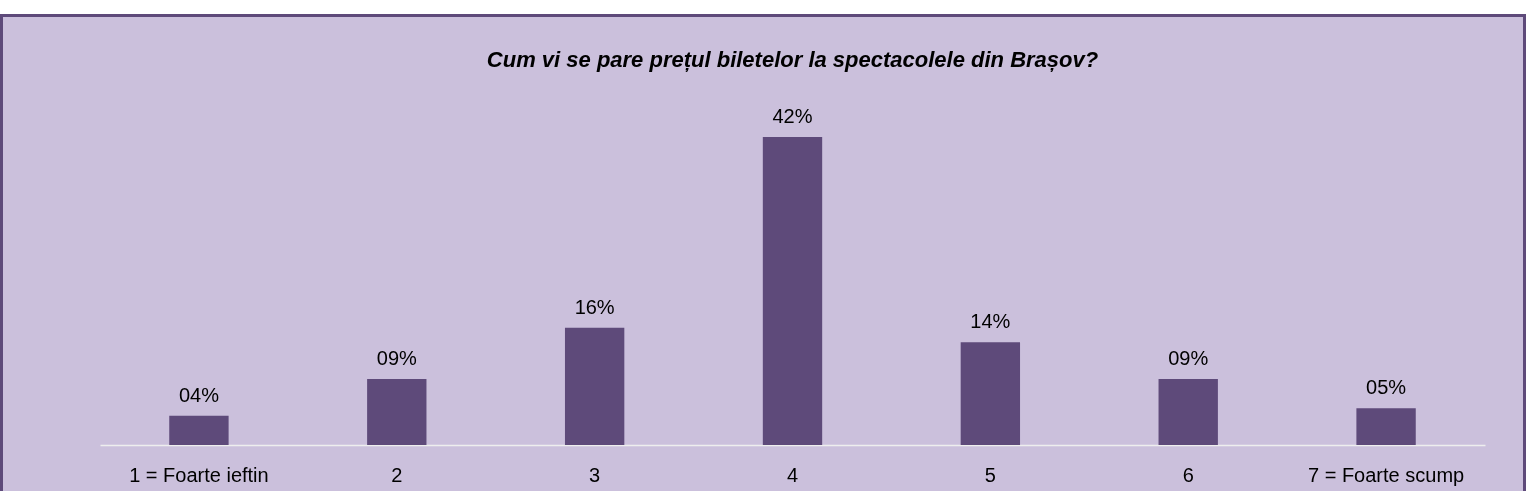 The image size is (1526, 491). Describe the element at coordinates (990, 321) in the screenshot. I see `data-label: 14%` at that location.